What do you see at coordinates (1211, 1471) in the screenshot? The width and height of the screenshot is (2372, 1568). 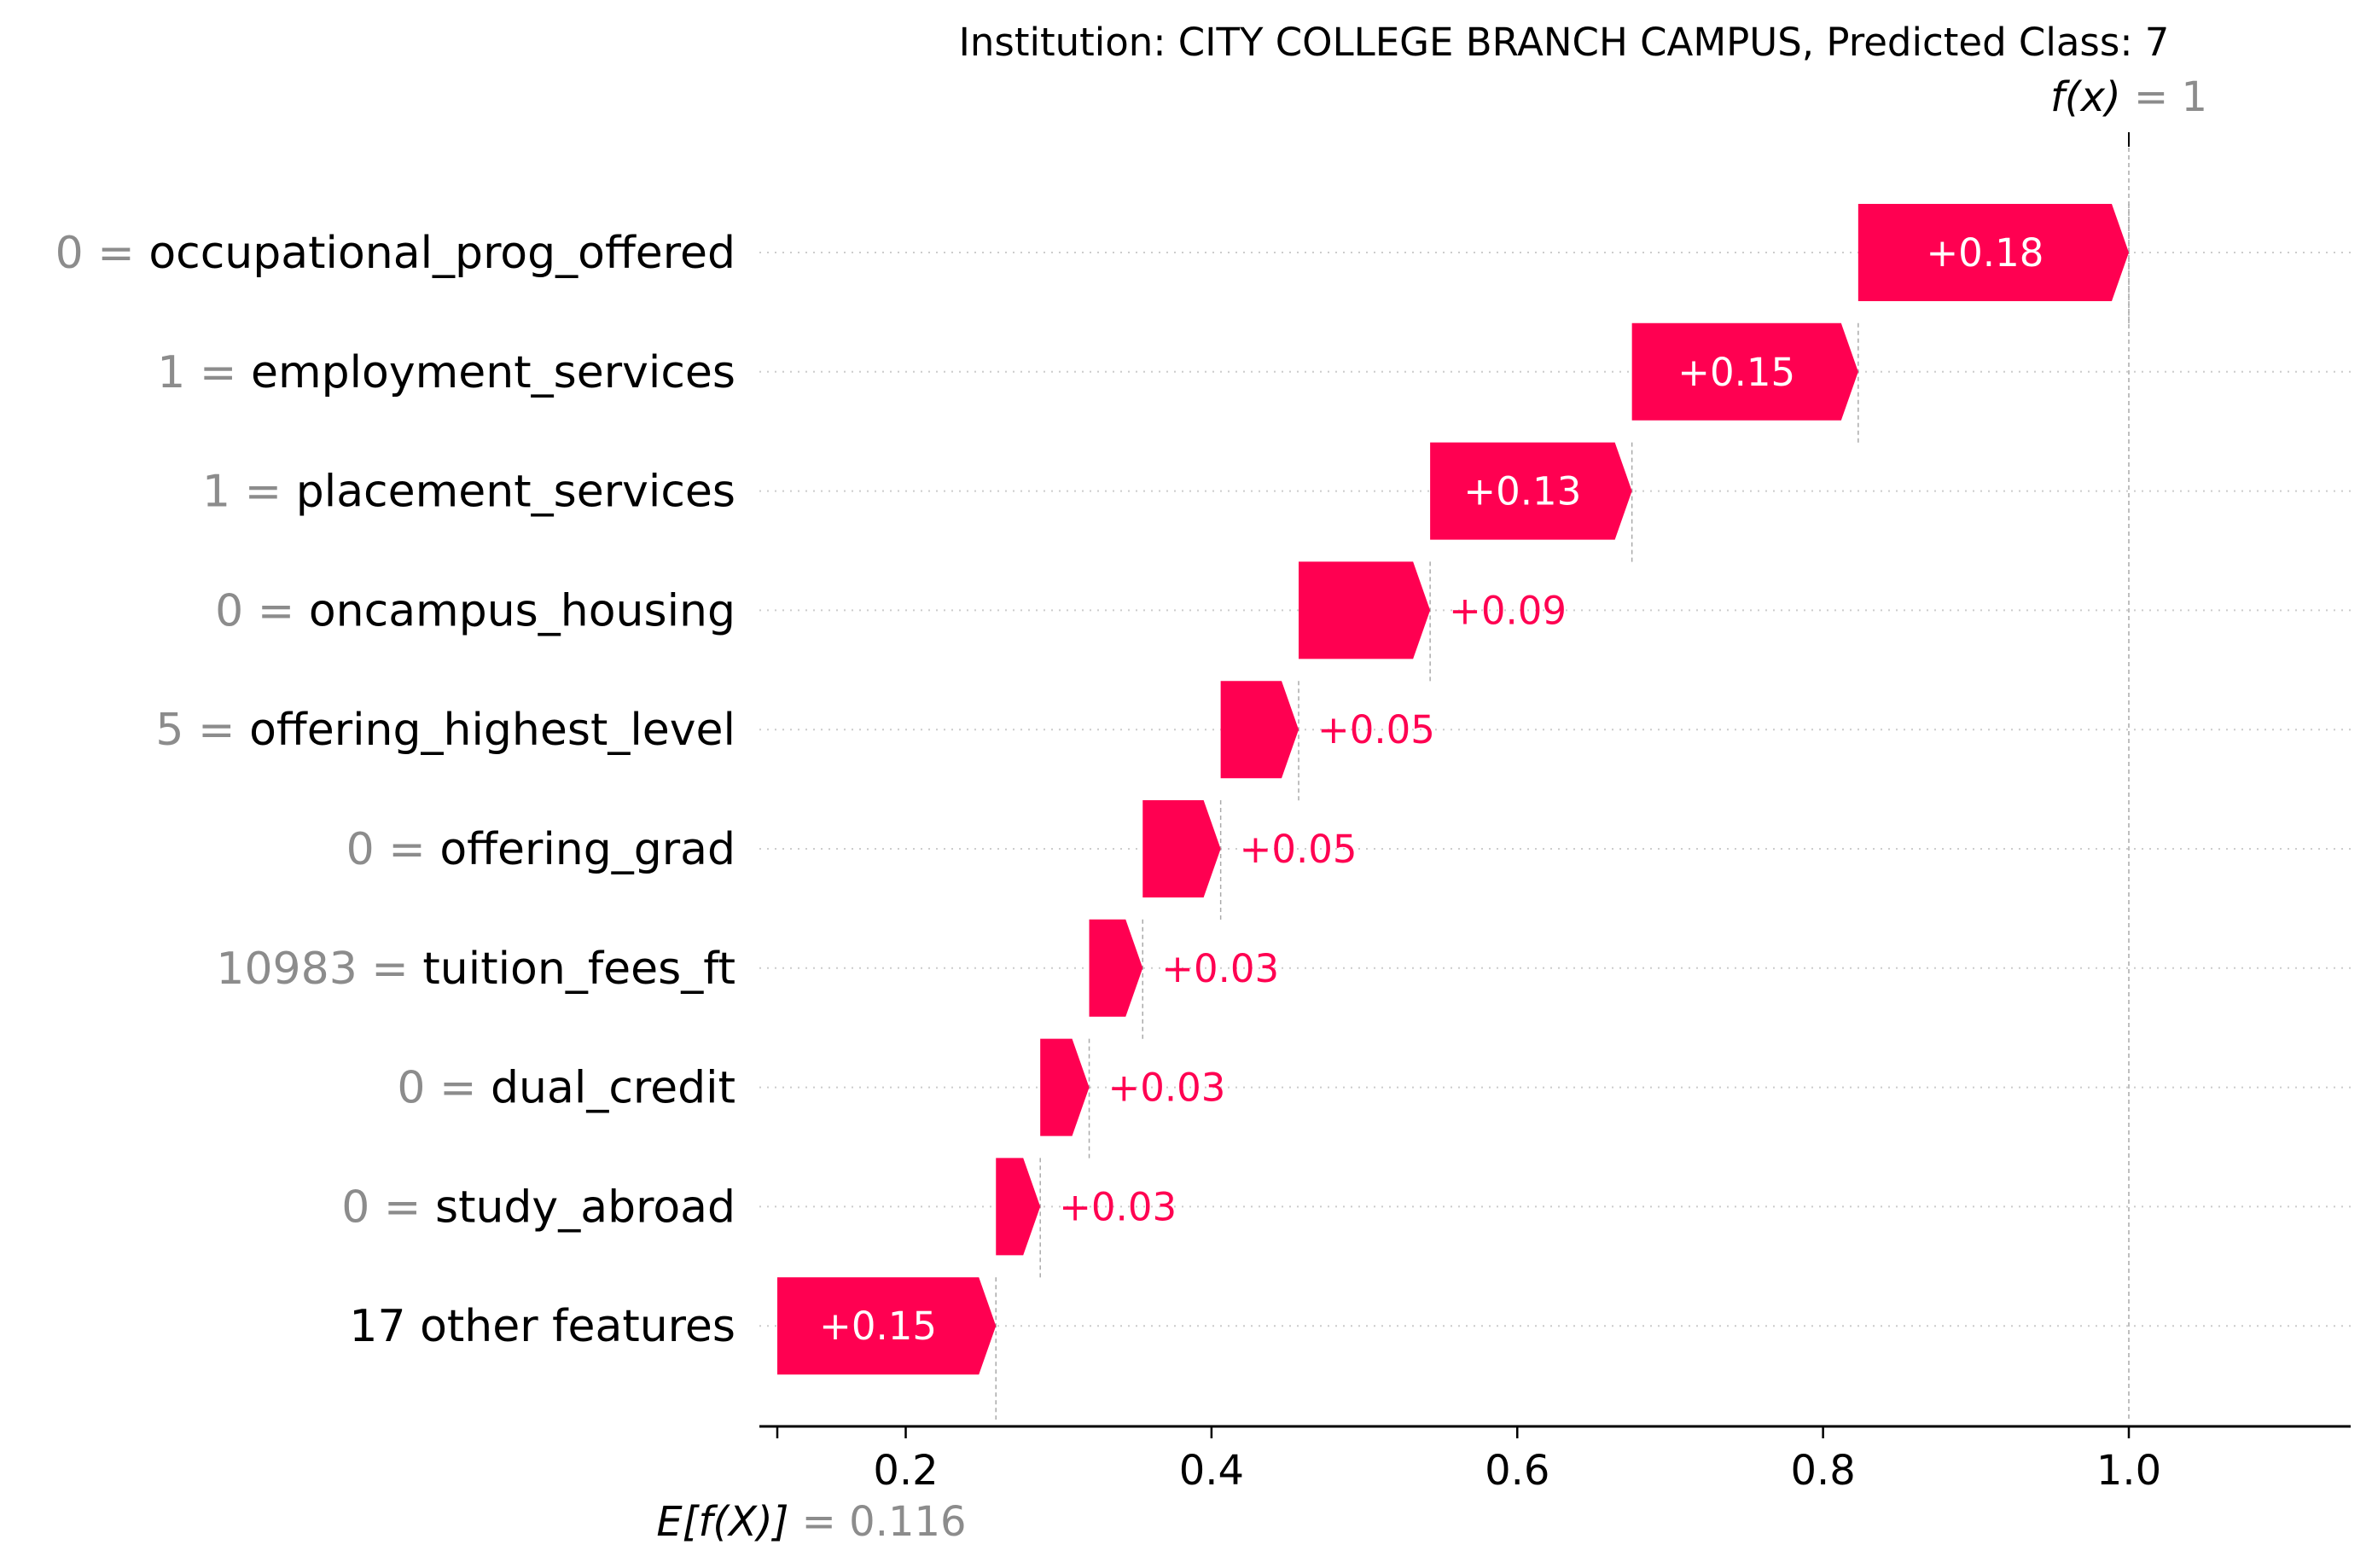 I see `x-tick-label: 0.4` at bounding box center [1211, 1471].